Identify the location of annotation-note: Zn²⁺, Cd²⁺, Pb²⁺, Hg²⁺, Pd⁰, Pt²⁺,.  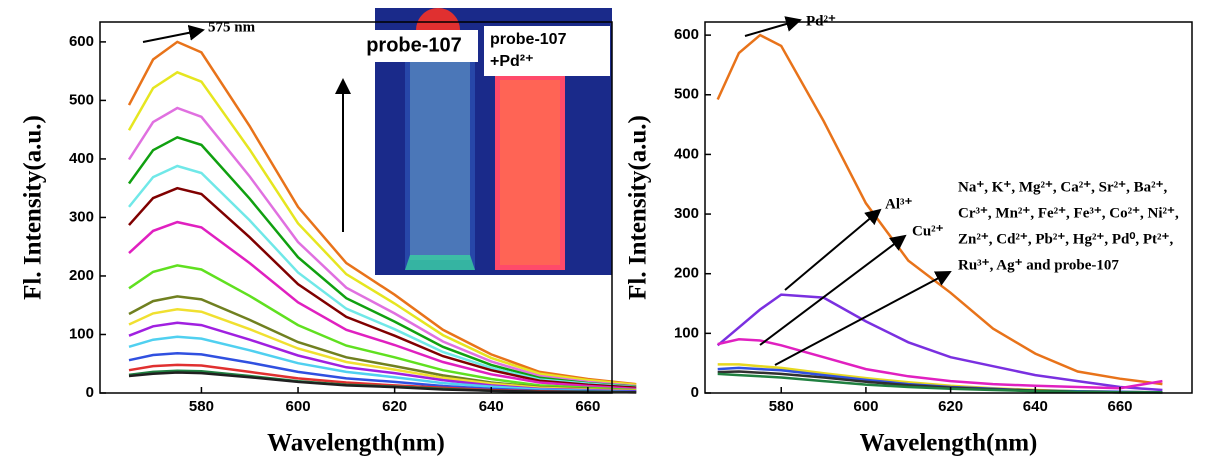
(1065, 239).